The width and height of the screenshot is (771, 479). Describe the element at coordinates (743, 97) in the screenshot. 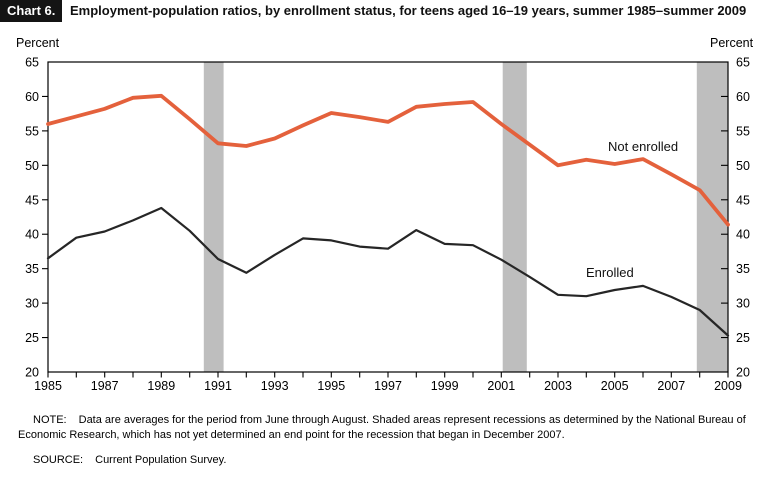

I see `y-tick-label-right: 60` at that location.